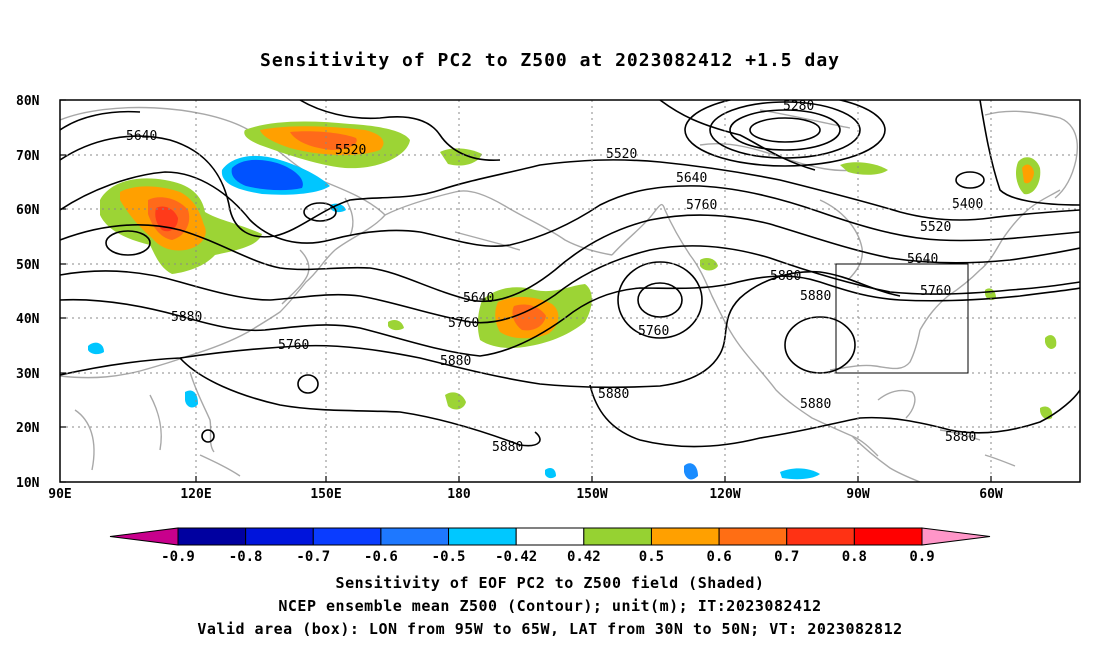 The width and height of the screenshot is (1100, 650). I want to click on lat-label: 10N, so click(28, 483).